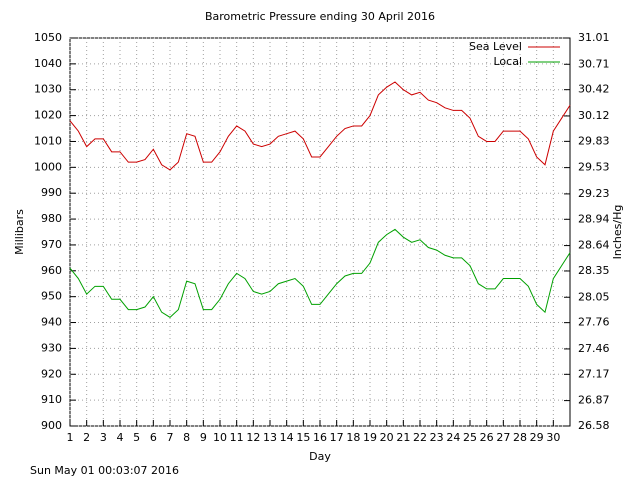  Describe the element at coordinates (253, 437) in the screenshot. I see `x-tick-label: 12` at that location.